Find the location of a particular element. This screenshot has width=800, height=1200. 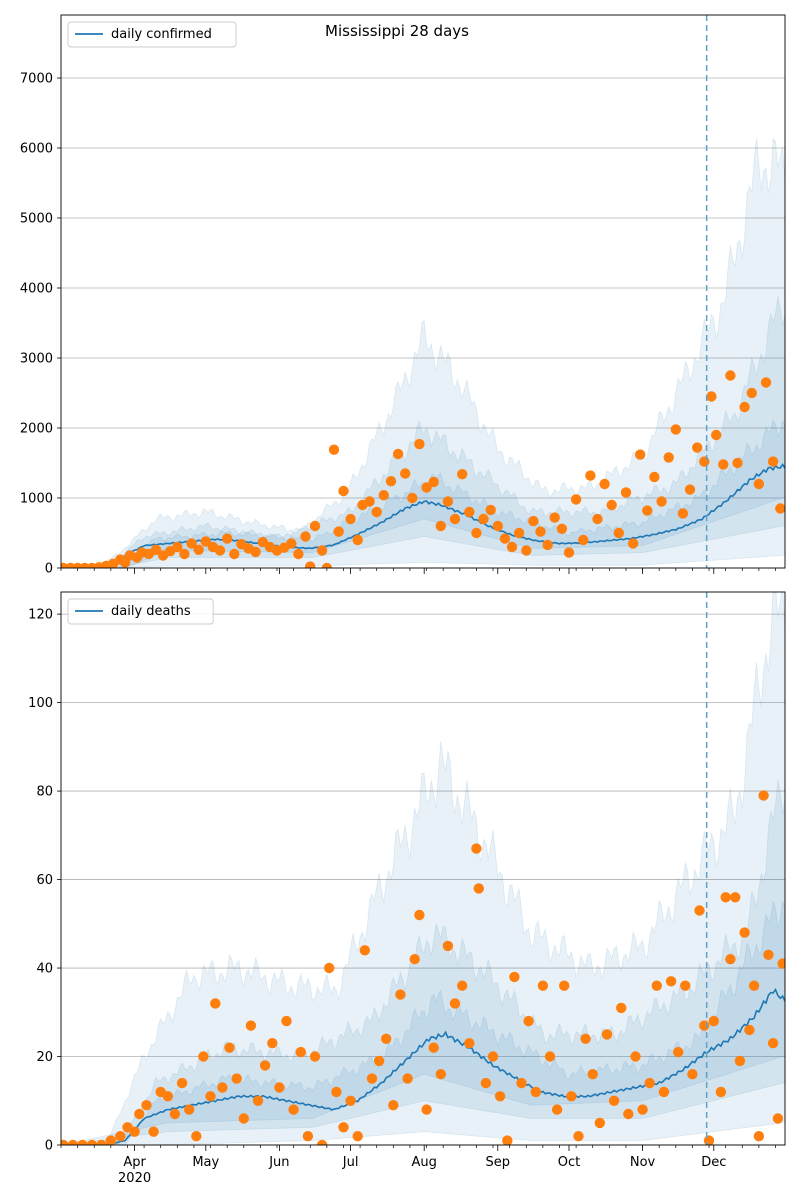

legend: daily deaths is located at coordinates (140, 611).